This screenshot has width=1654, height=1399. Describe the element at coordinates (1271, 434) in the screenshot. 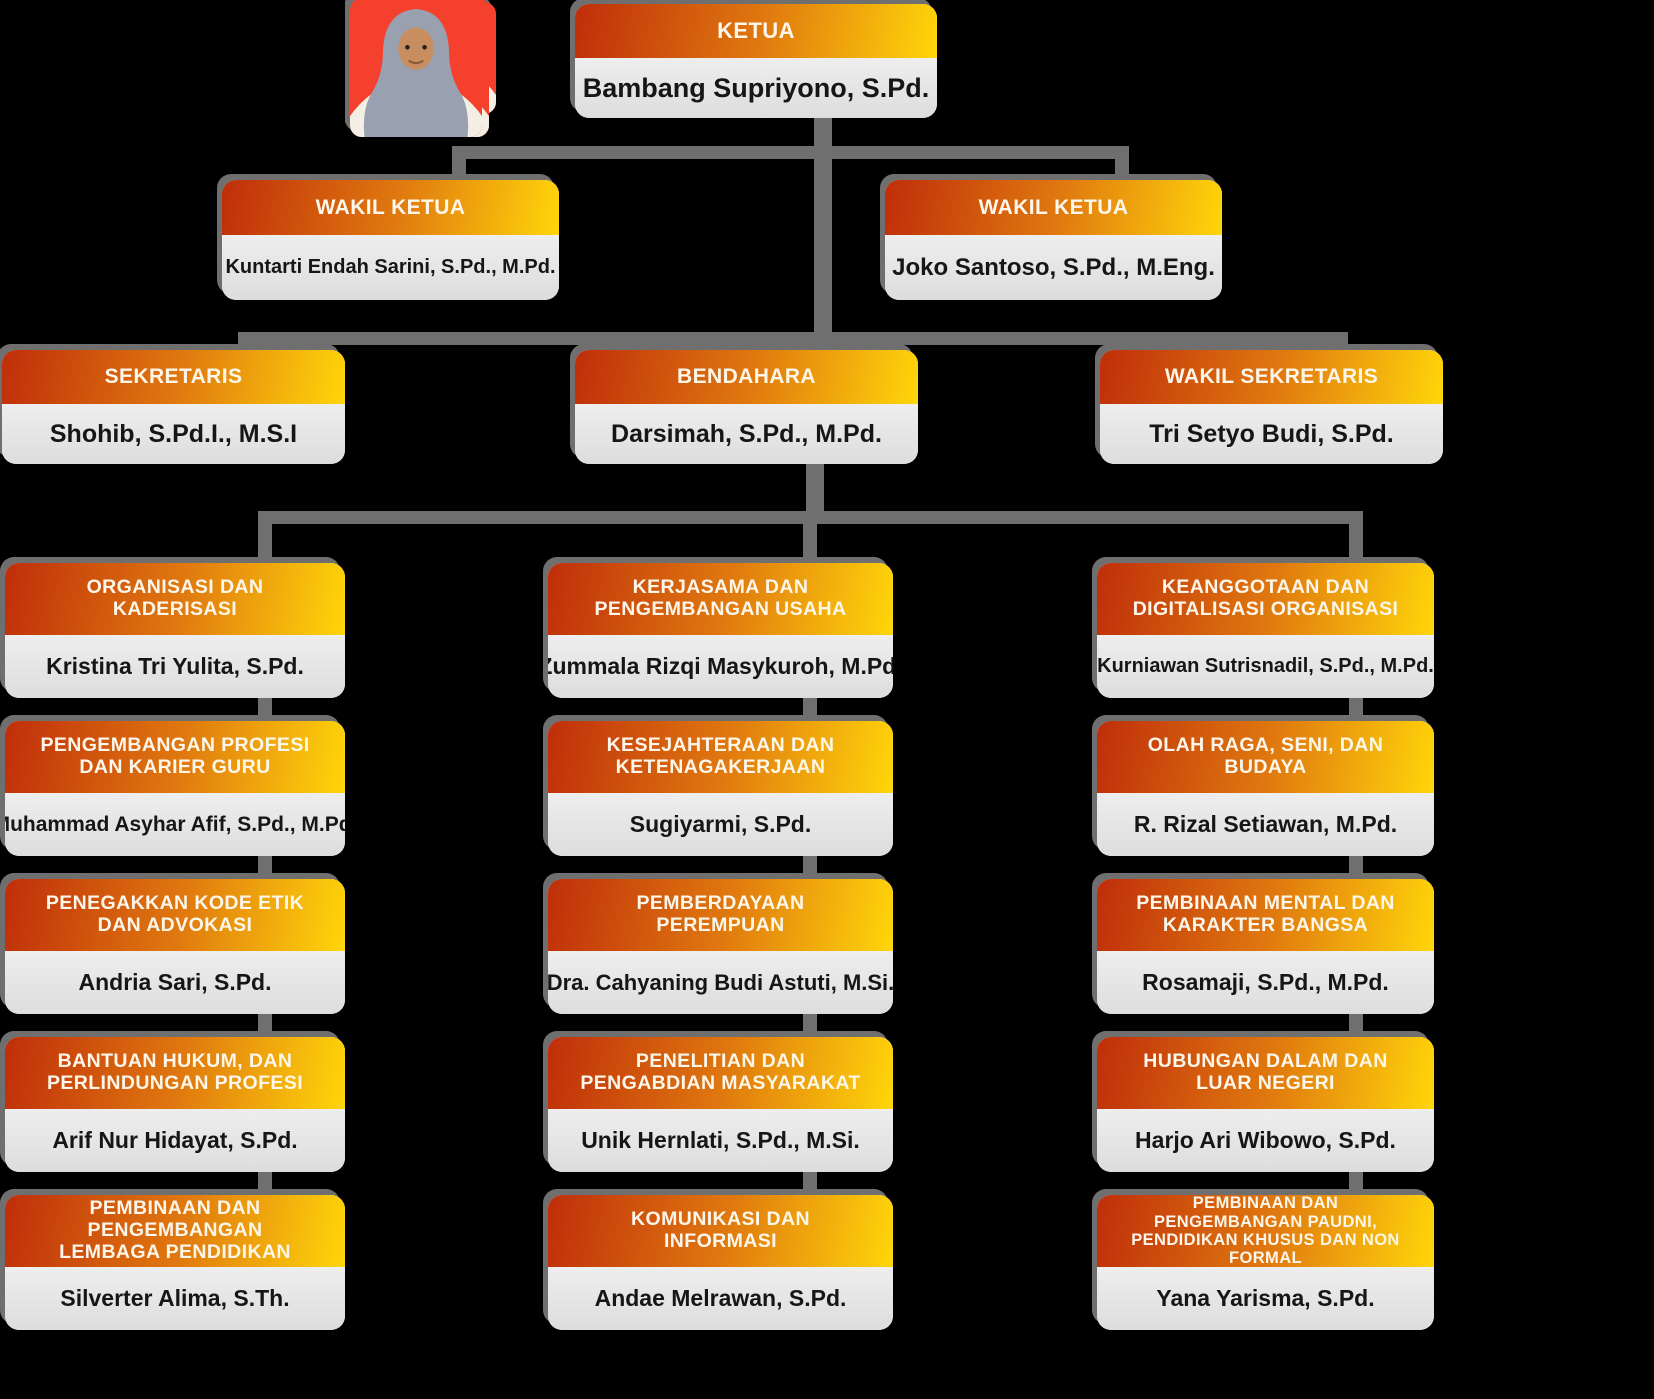

I see `org-node-name: Tri Setyo Budi, S.Pd.` at that location.